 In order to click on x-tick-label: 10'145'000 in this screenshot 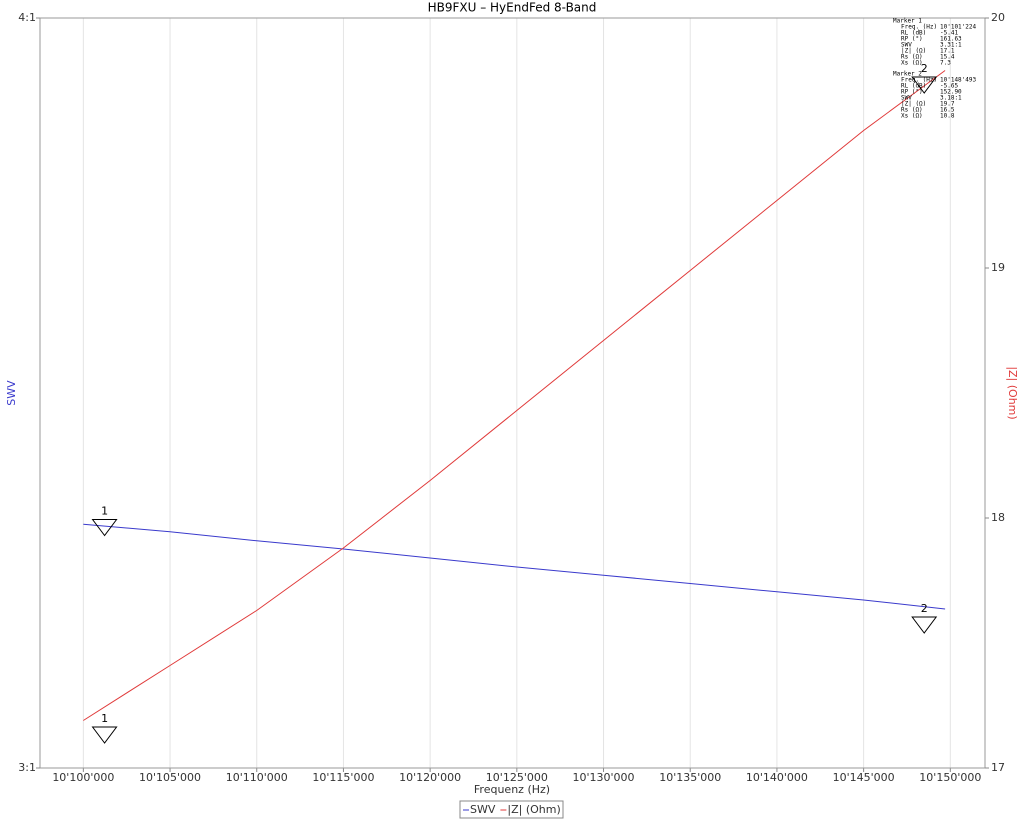, I will do `click(864, 777)`.